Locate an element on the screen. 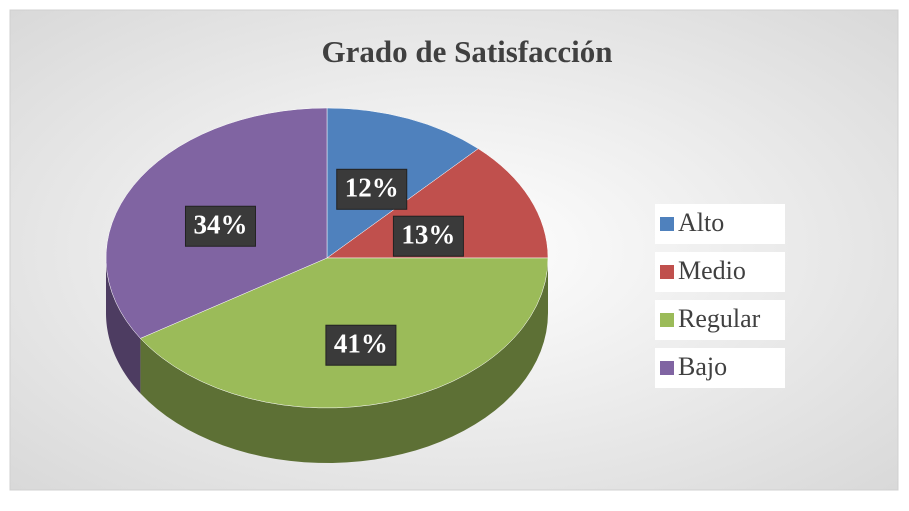 Image resolution: width=909 pixels, height=511 pixels. legend-label: Regular is located at coordinates (719, 318).